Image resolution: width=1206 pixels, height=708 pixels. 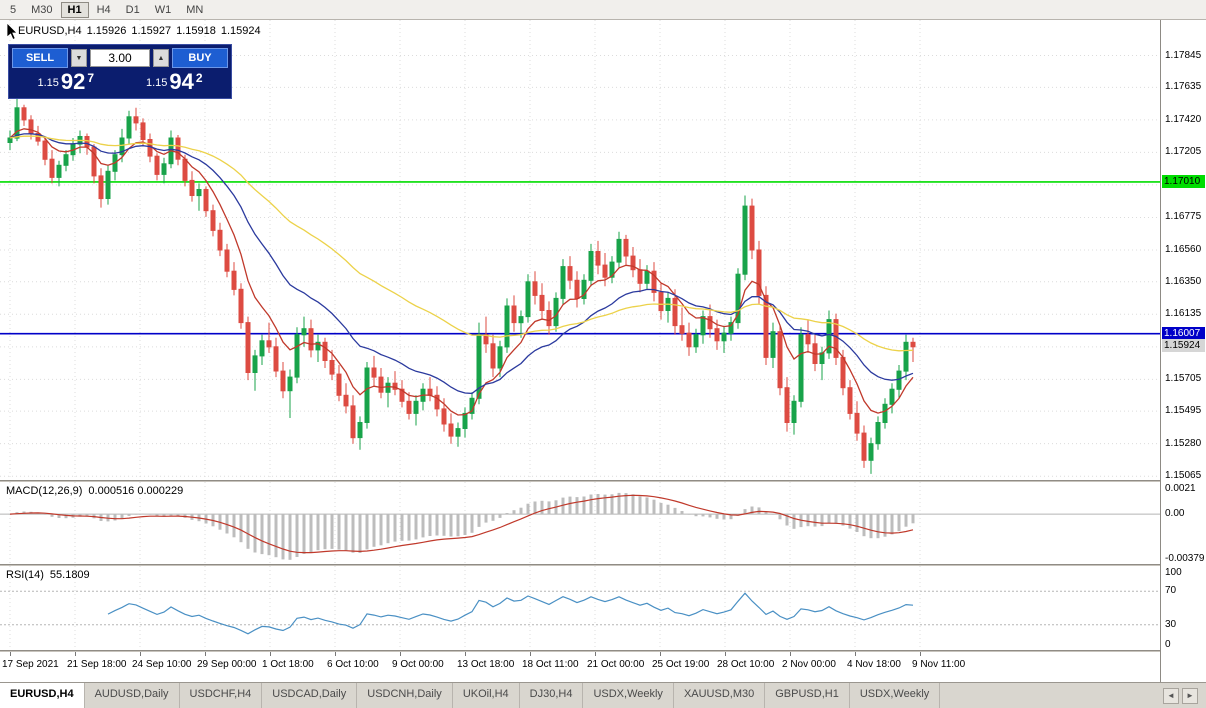 I want to click on chart-tab-gbpusd-h1: GBPUSD,H1, so click(x=807, y=695).